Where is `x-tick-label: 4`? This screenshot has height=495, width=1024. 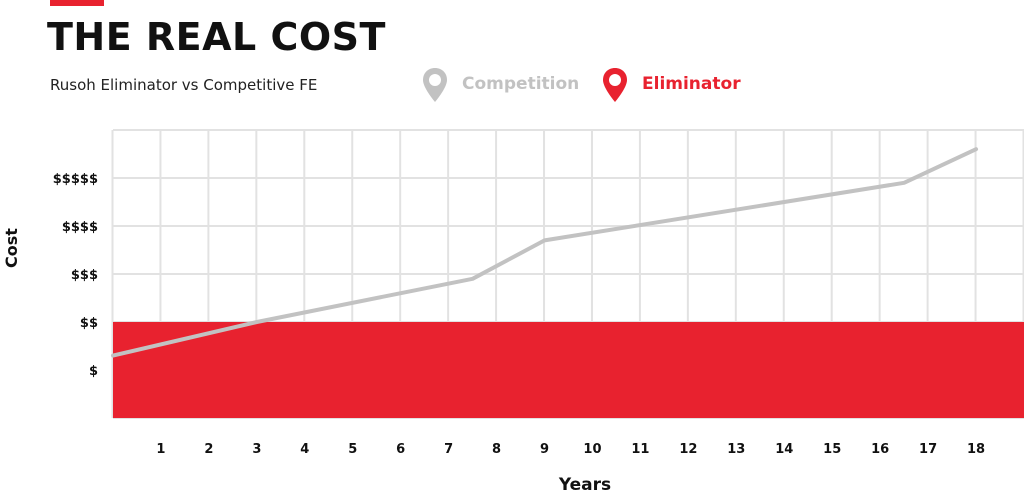 x-tick-label: 4 is located at coordinates (304, 449).